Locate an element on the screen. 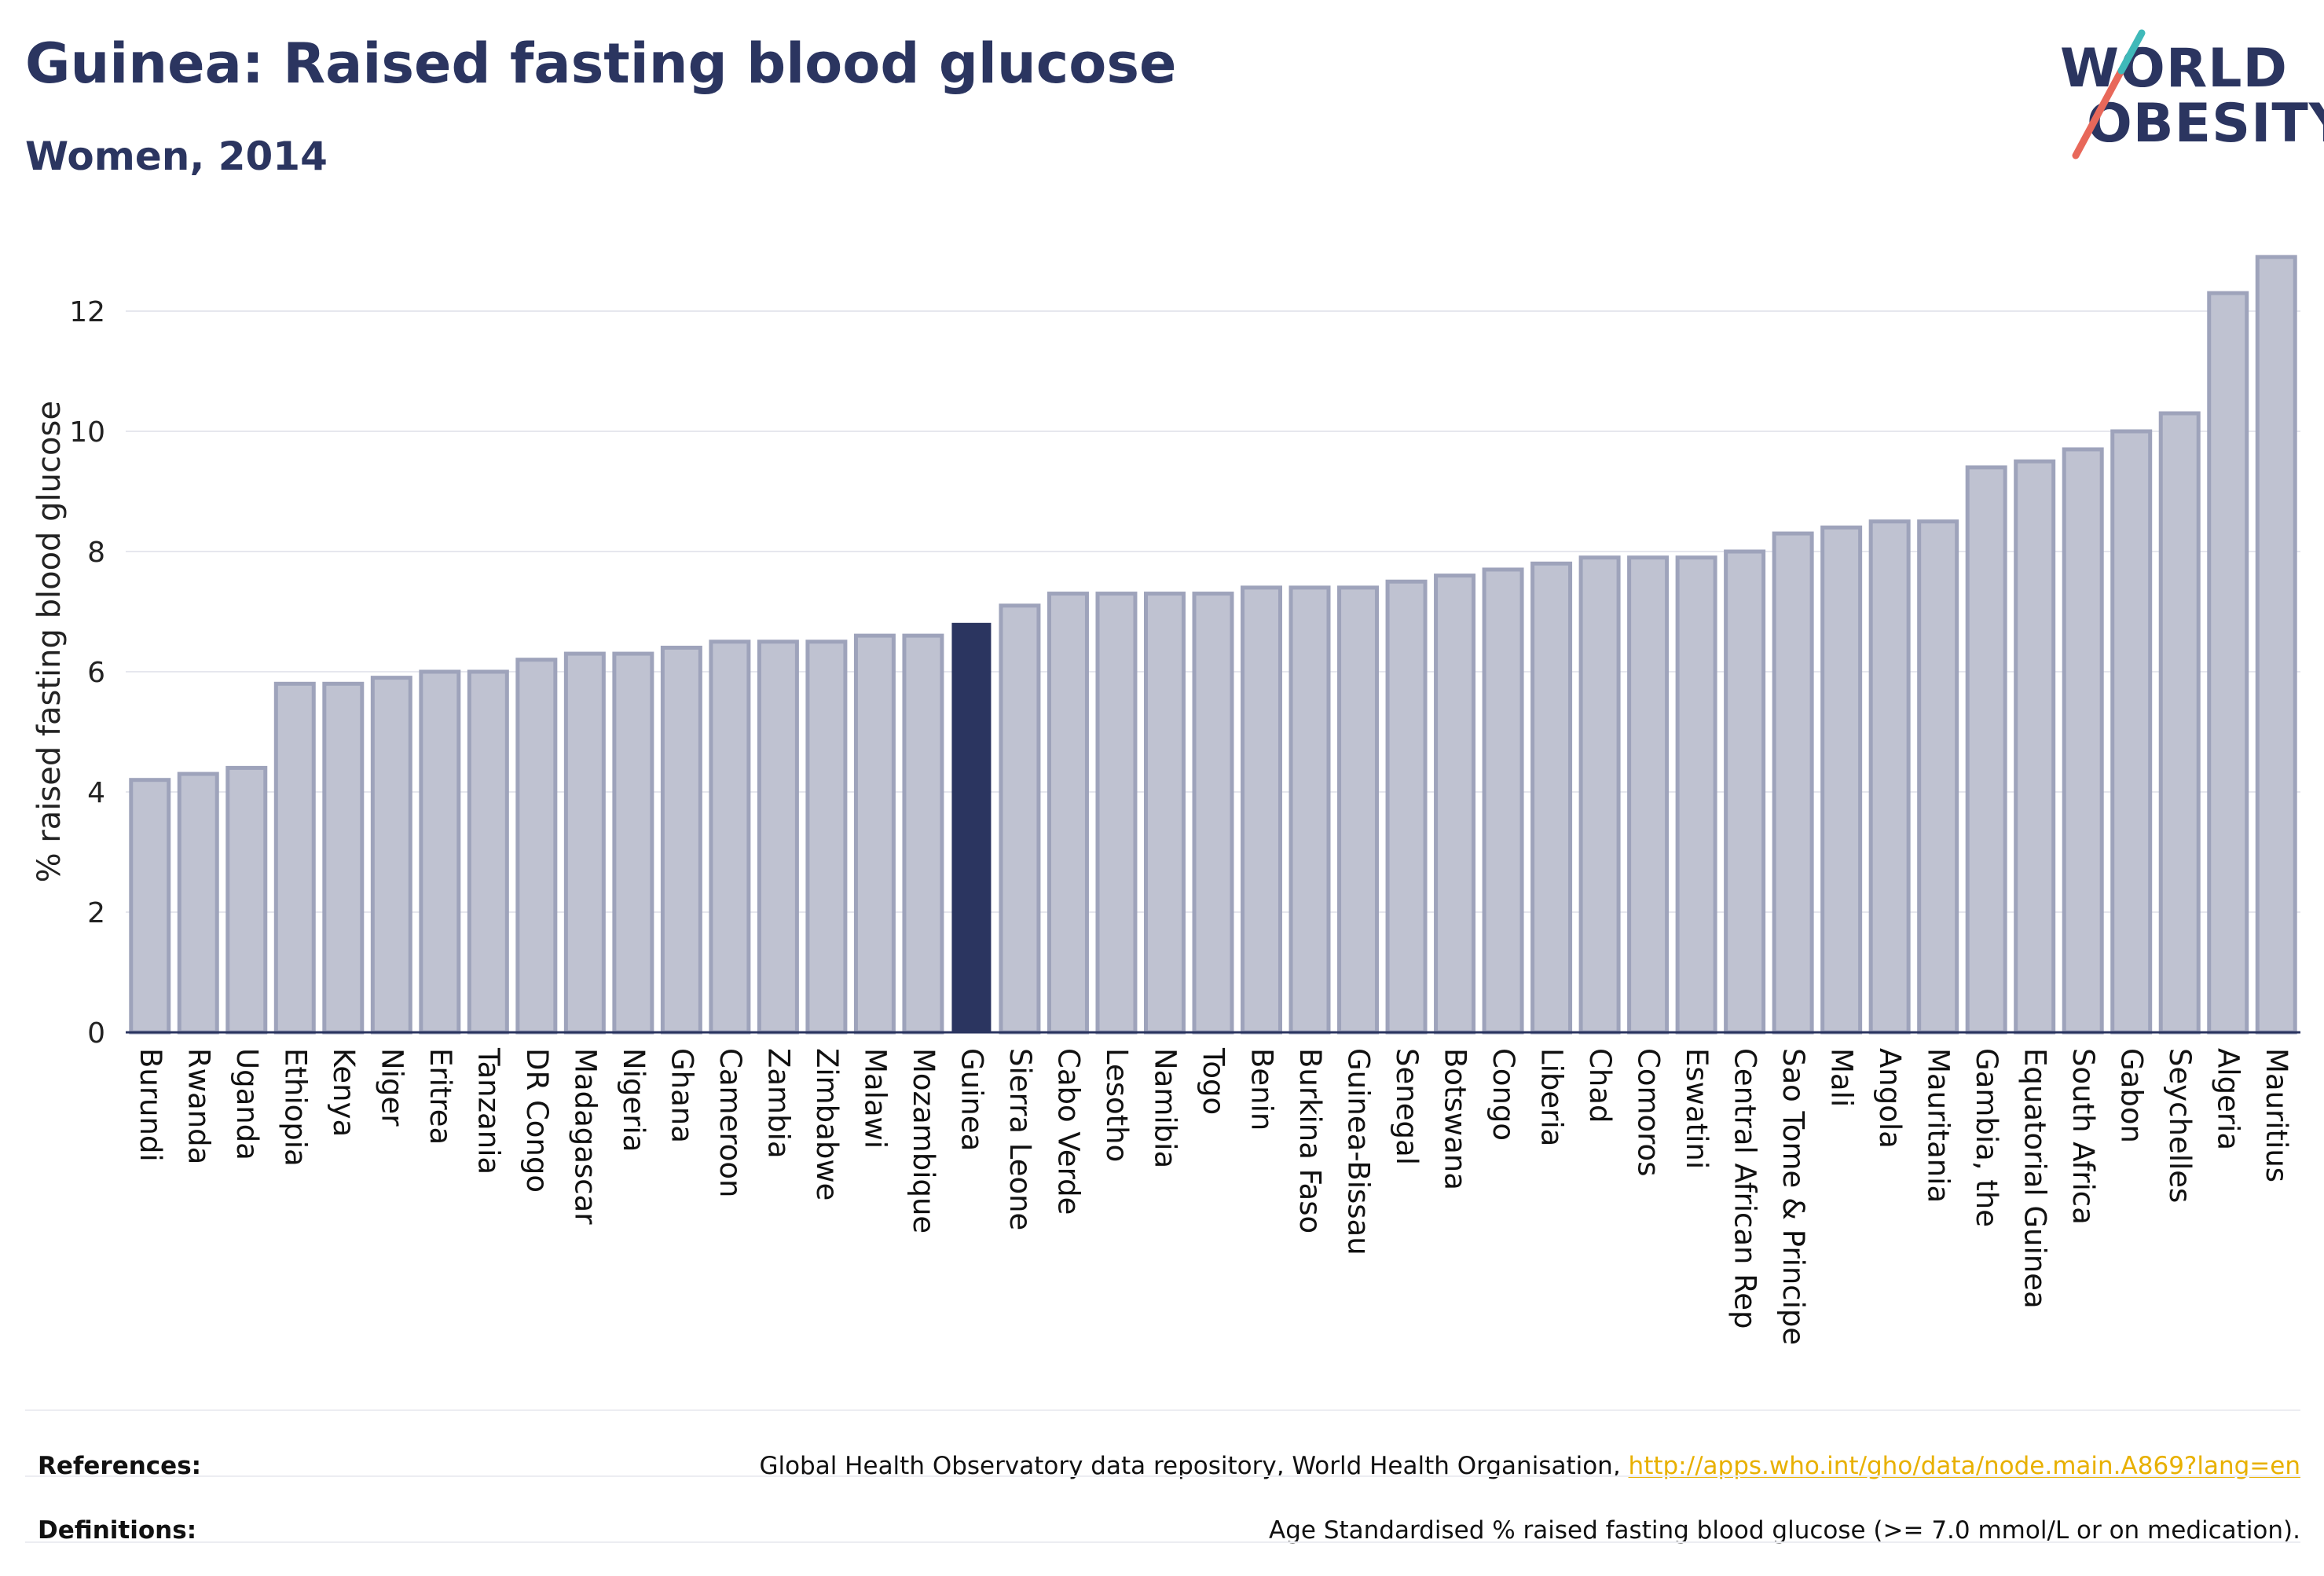  x-tick-label: Sierra Leone is located at coordinates (1020, 1139).